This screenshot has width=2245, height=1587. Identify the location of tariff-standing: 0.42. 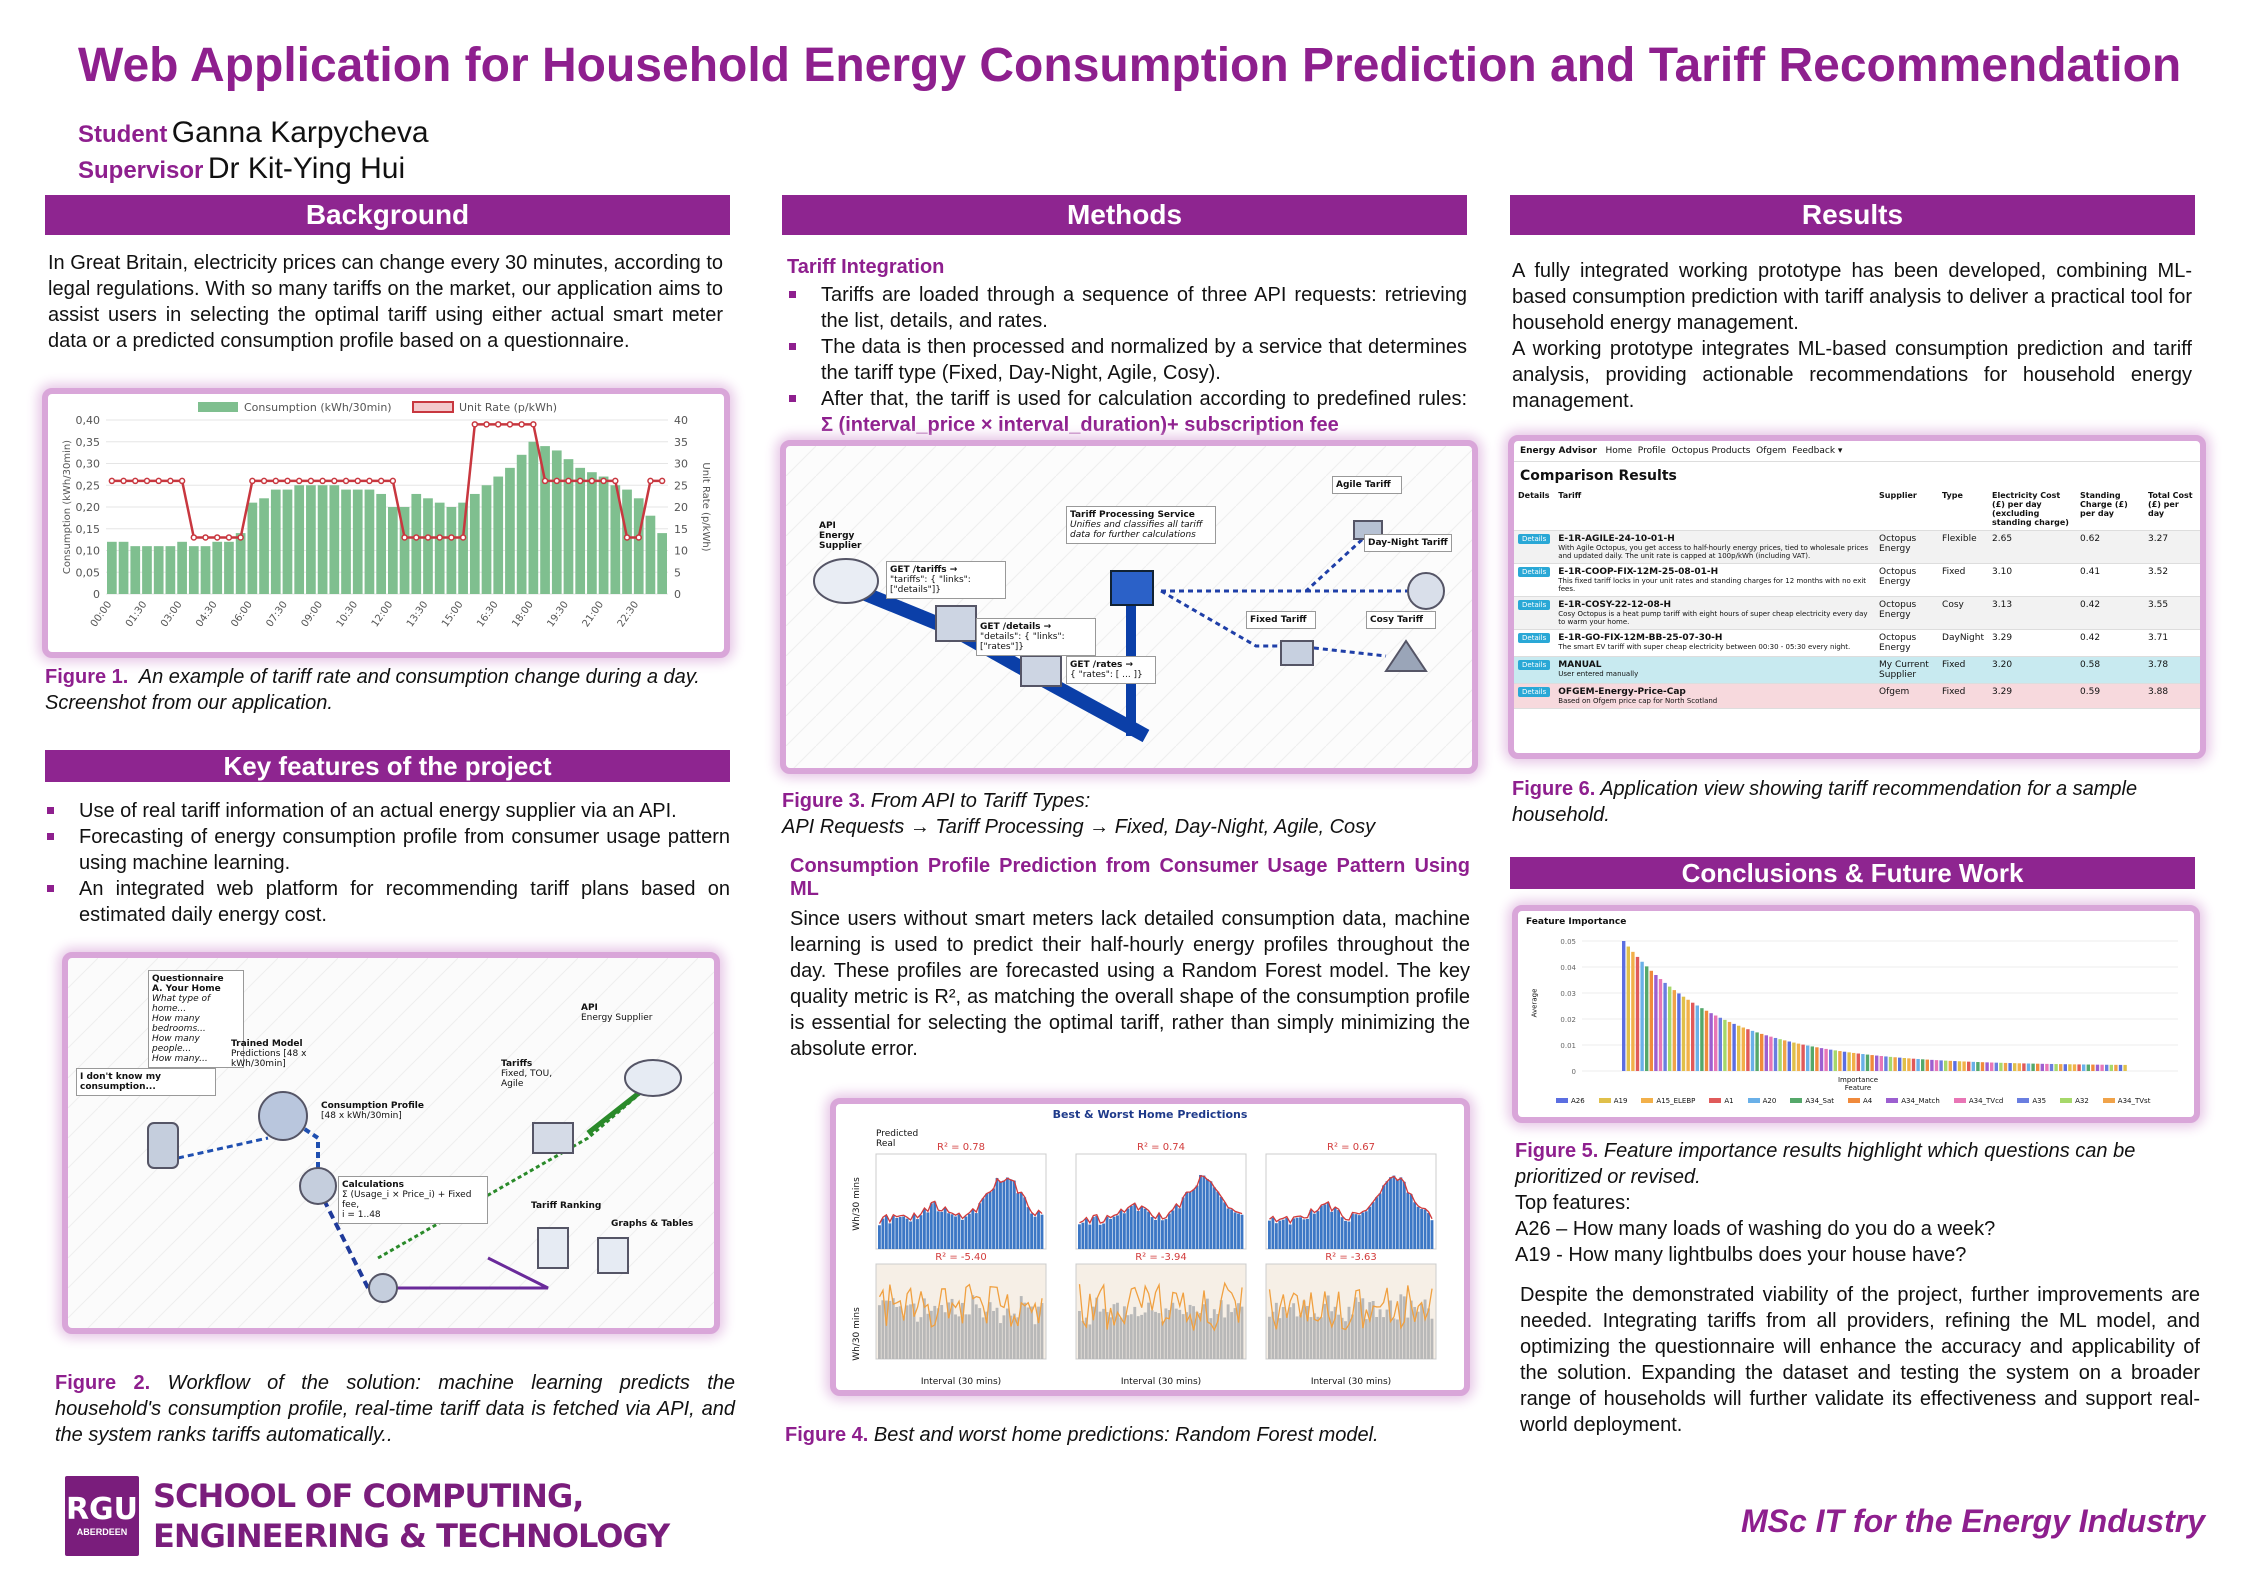
(2110, 643).